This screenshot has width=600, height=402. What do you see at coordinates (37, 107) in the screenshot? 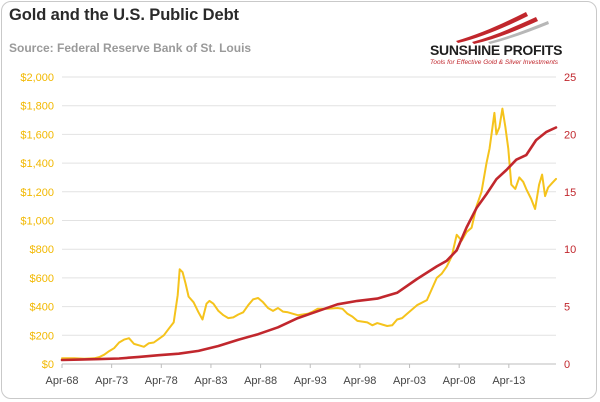
I see `y-left-tick-label: $1,800` at bounding box center [37, 107].